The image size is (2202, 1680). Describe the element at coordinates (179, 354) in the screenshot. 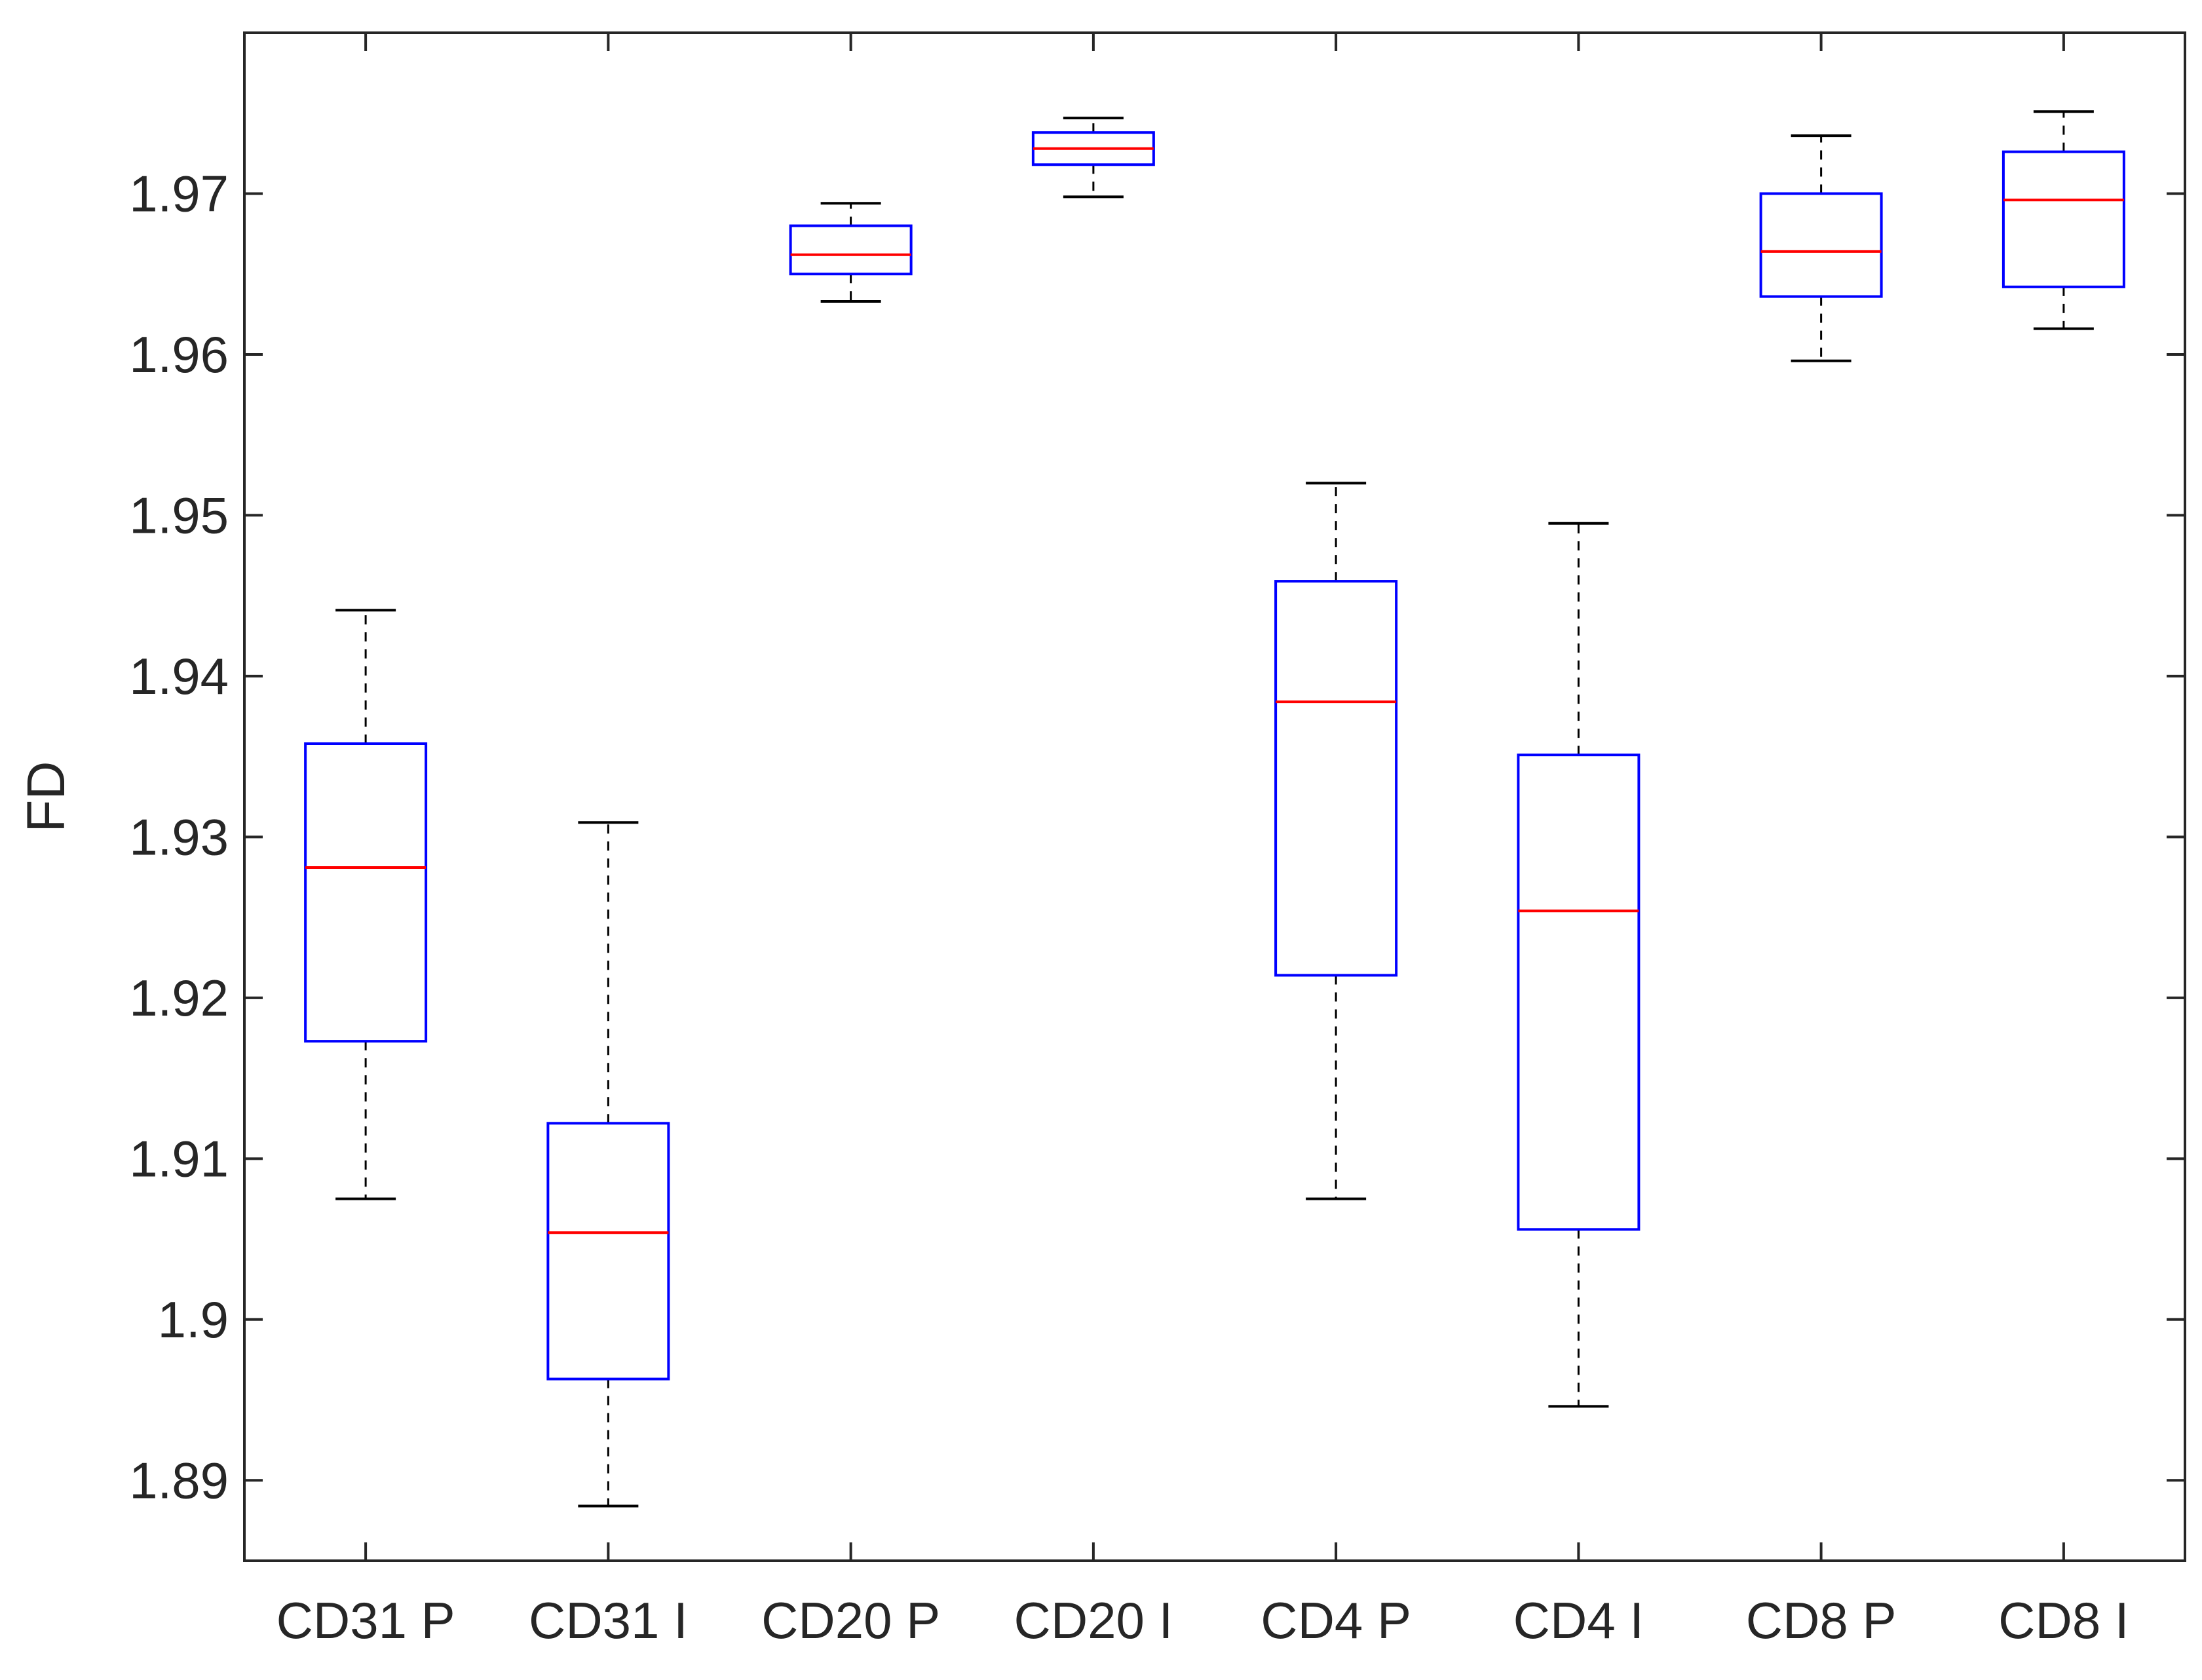

I see `y-tick-label-7: 1.96` at that location.